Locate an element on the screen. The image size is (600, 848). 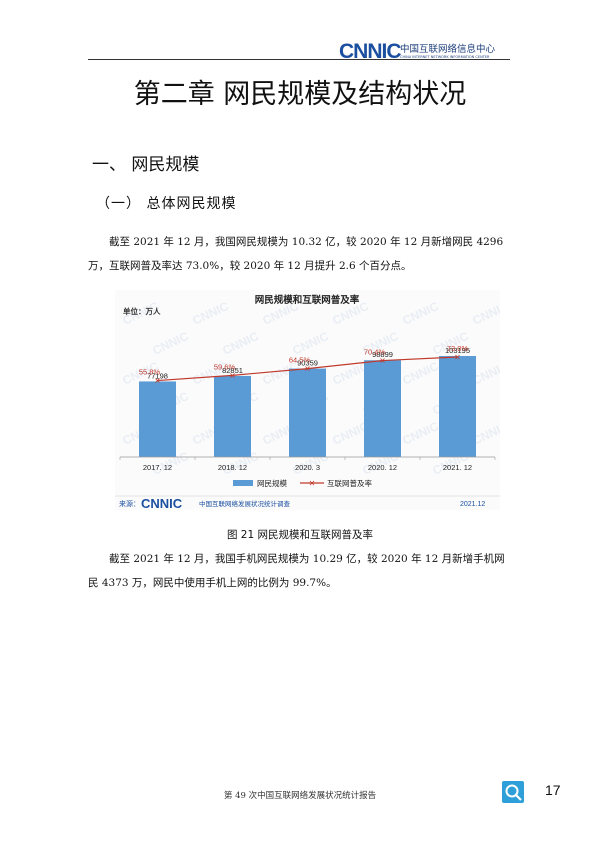
line-group: ✕55.8% ✕59.6% ✕64.5% ✕70.4%✕73.0% is located at coordinates (304, 365).